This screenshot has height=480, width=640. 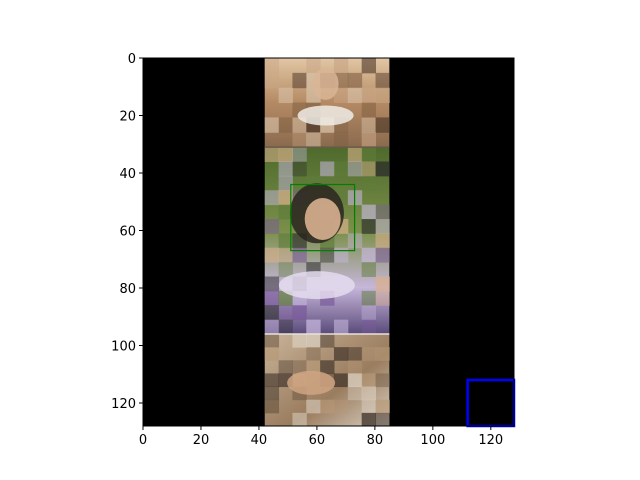 What do you see at coordinates (325, 115) in the screenshot?
I see `man-shirt` at bounding box center [325, 115].